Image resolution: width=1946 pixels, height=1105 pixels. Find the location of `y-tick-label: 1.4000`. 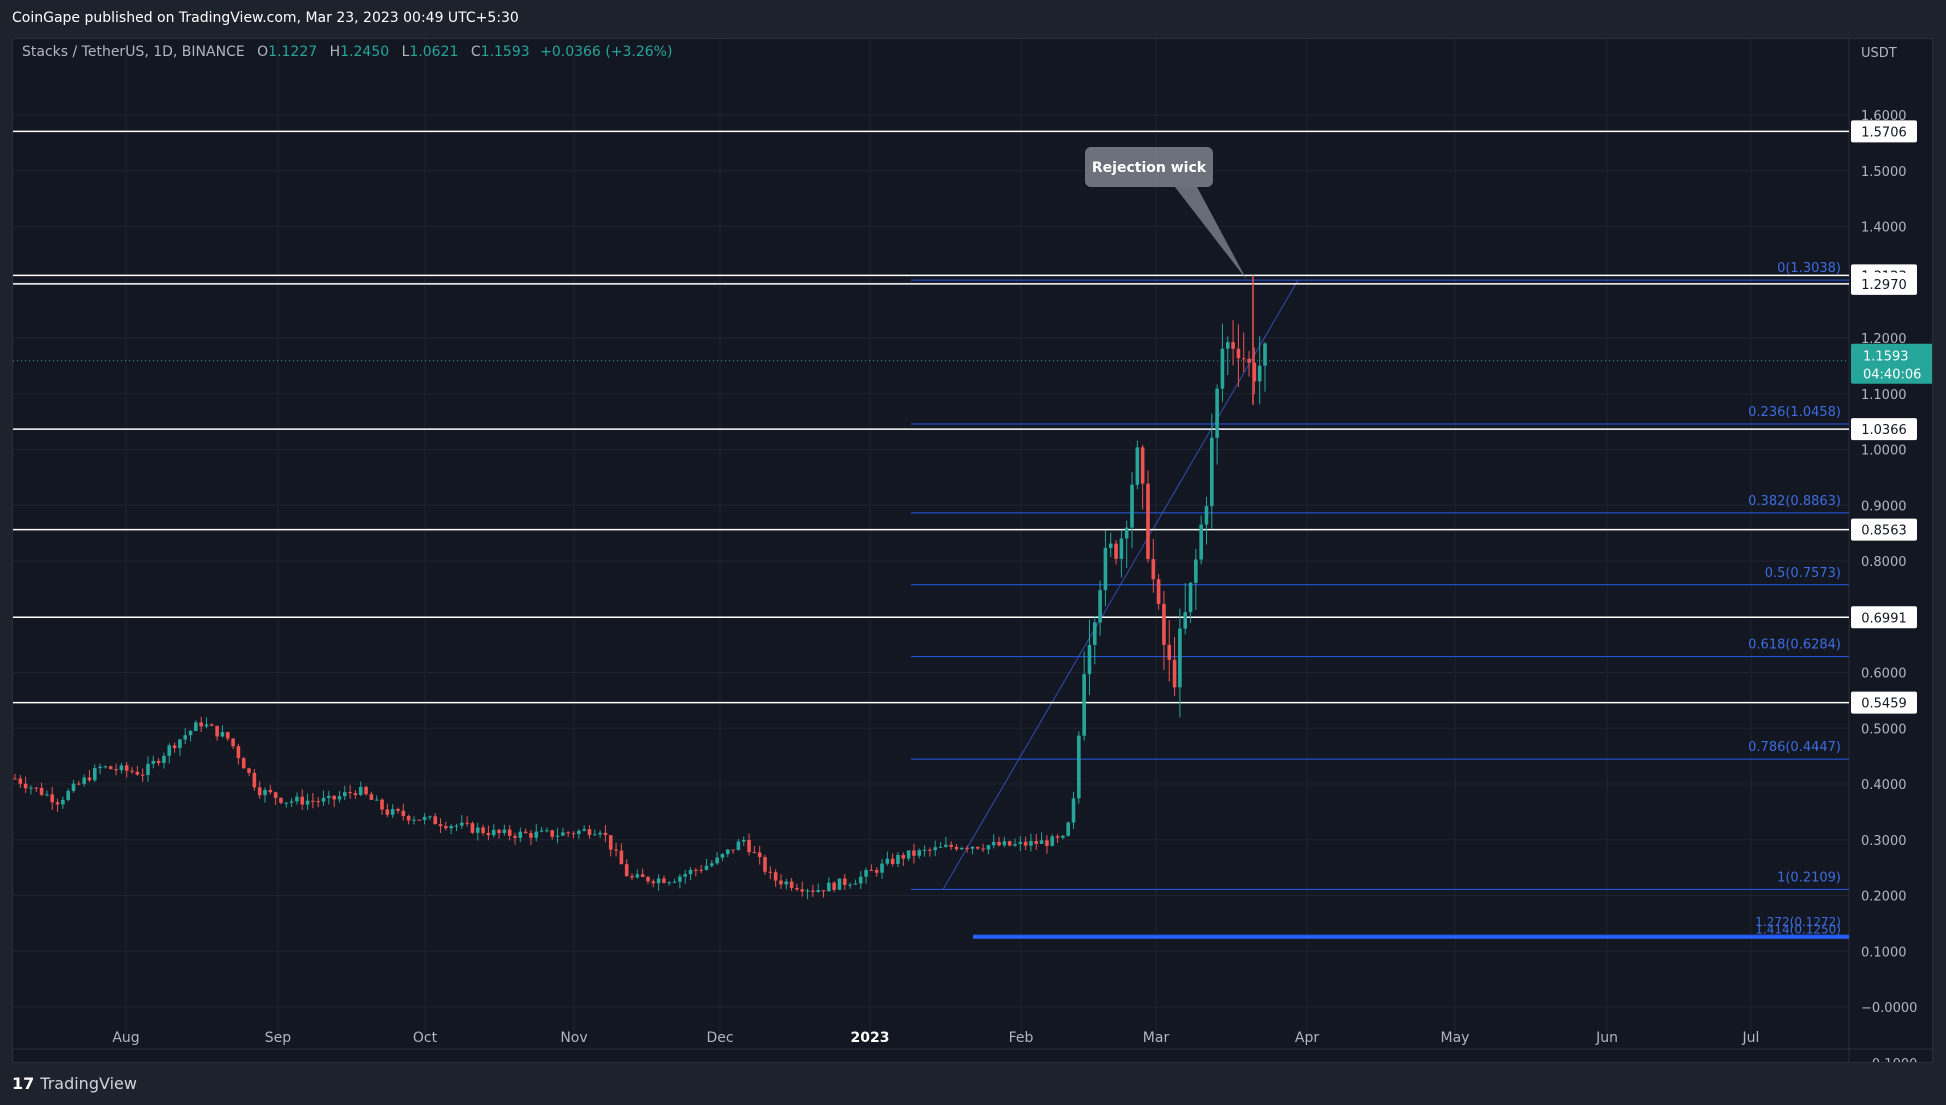

y-tick-label: 1.4000 is located at coordinates (1884, 228).